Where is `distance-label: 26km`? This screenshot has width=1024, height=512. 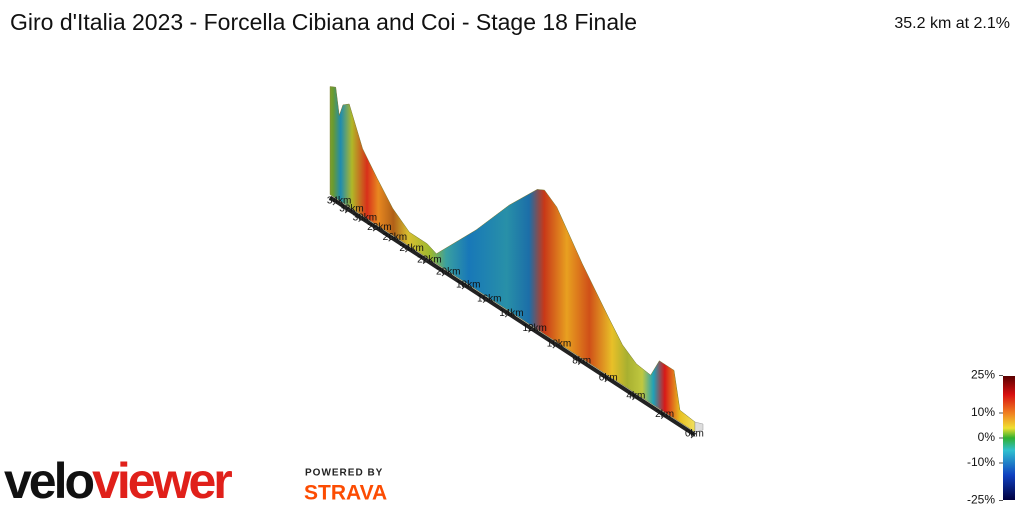 distance-label: 26km is located at coordinates (395, 237).